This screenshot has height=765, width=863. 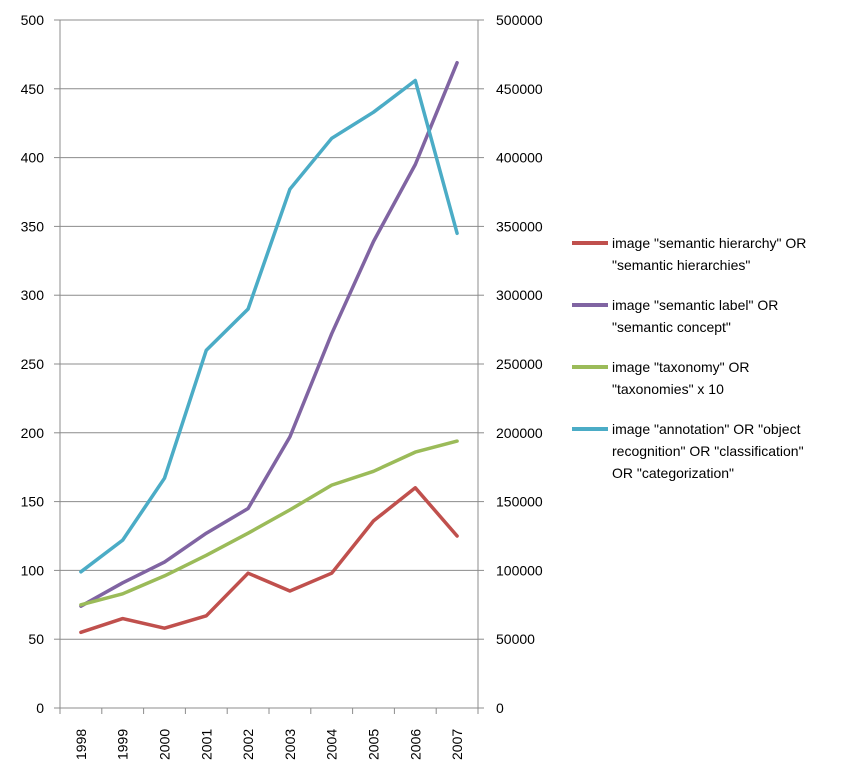 I want to click on legend-swatch-green, so click(x=590, y=367).